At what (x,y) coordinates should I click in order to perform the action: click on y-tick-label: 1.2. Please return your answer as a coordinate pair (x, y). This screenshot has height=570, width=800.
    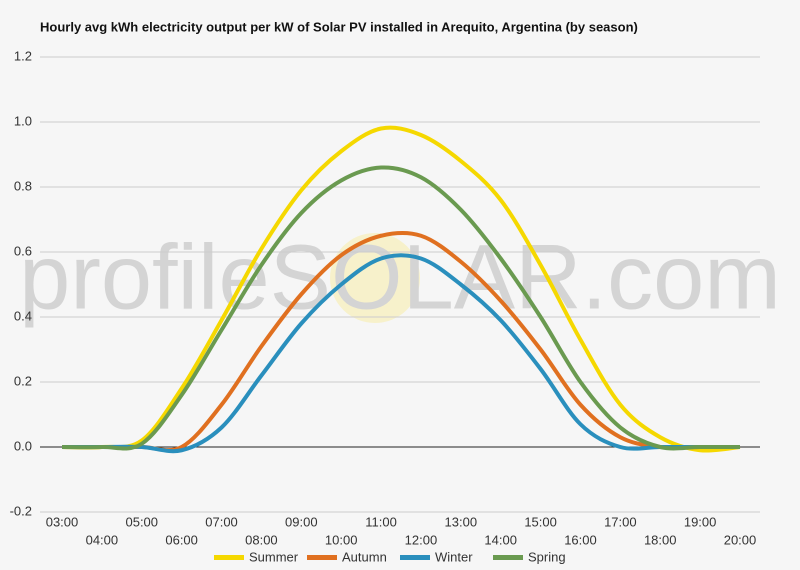
    Looking at the image, I should click on (23, 55).